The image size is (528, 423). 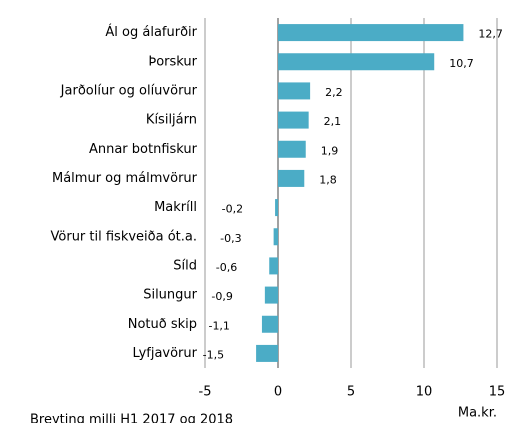 I want to click on x-tick-label: 10, so click(x=424, y=392).